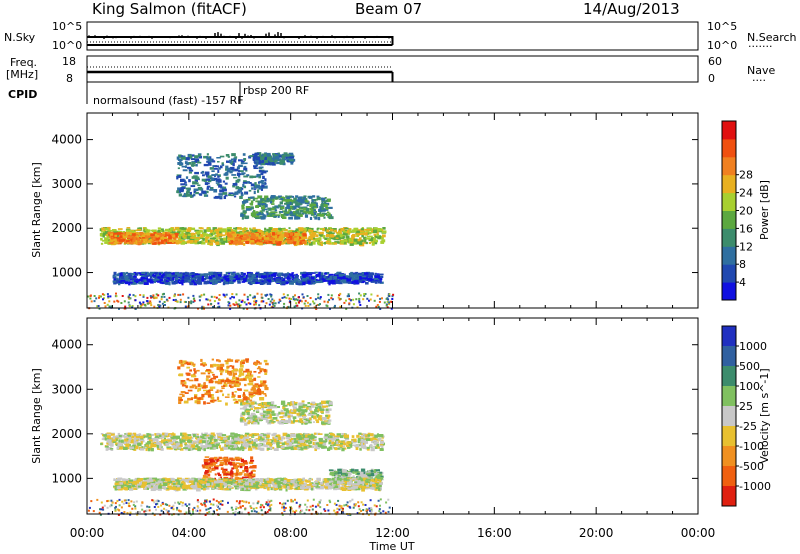 Image resolution: width=800 pixels, height=554 pixels. Describe the element at coordinates (36, 210) in the screenshot. I see `power-ylabel: Slant Range [km]` at that location.